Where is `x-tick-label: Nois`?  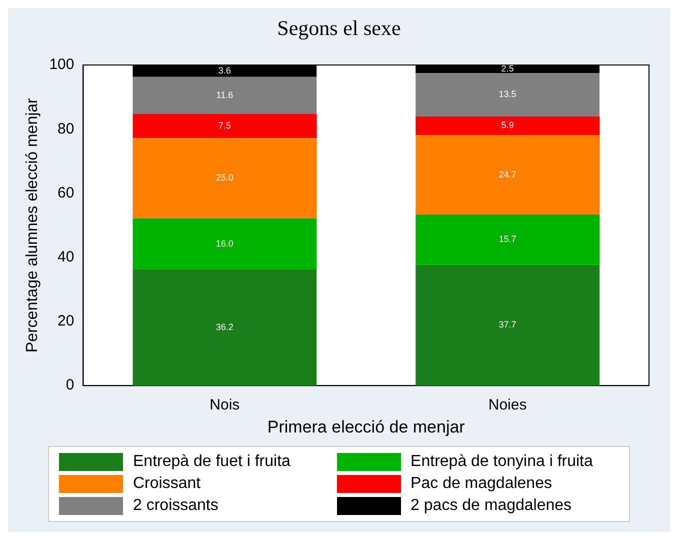
x-tick-label: Nois is located at coordinates (225, 405).